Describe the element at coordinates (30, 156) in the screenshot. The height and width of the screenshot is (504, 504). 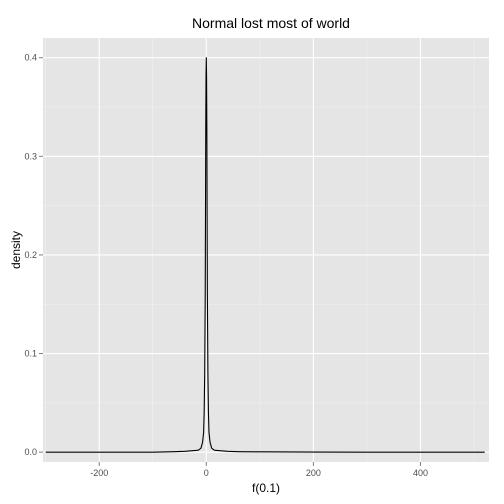
I see `y-tick-label: 0.3` at that location.